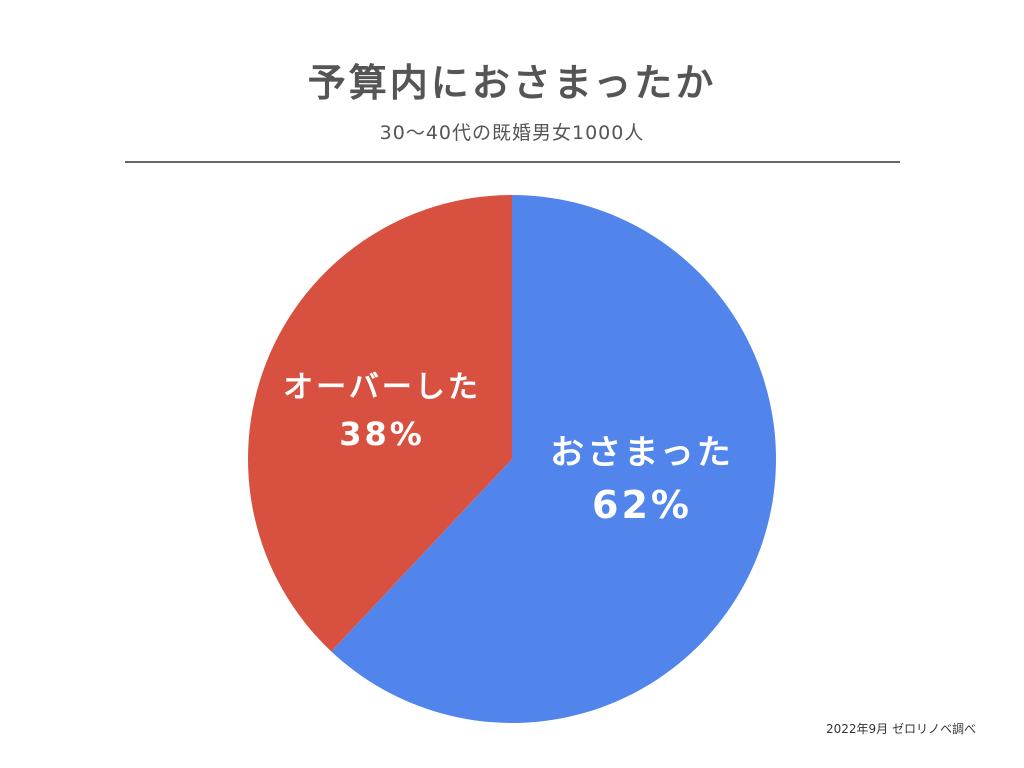 The height and width of the screenshot is (768, 1024). I want to click on chart-title: 予算内におさまったか, so click(512, 83).